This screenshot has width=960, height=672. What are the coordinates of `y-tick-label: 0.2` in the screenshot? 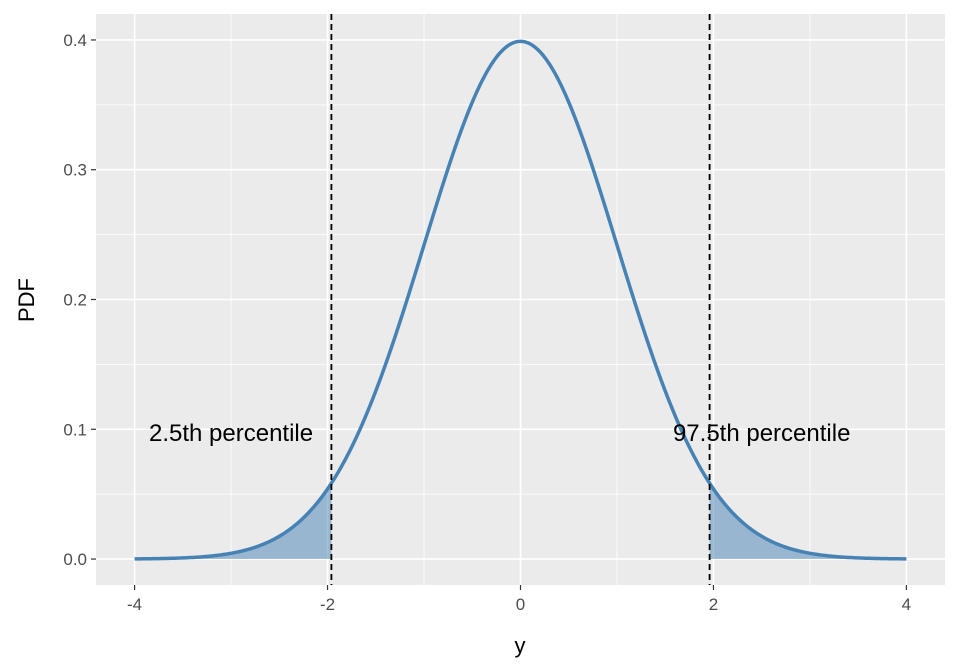 It's located at (75, 300).